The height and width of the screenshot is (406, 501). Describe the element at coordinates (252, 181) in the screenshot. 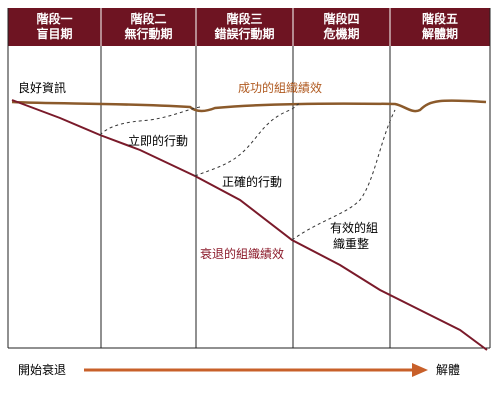

I see `label-correct: 正確的行動` at that location.